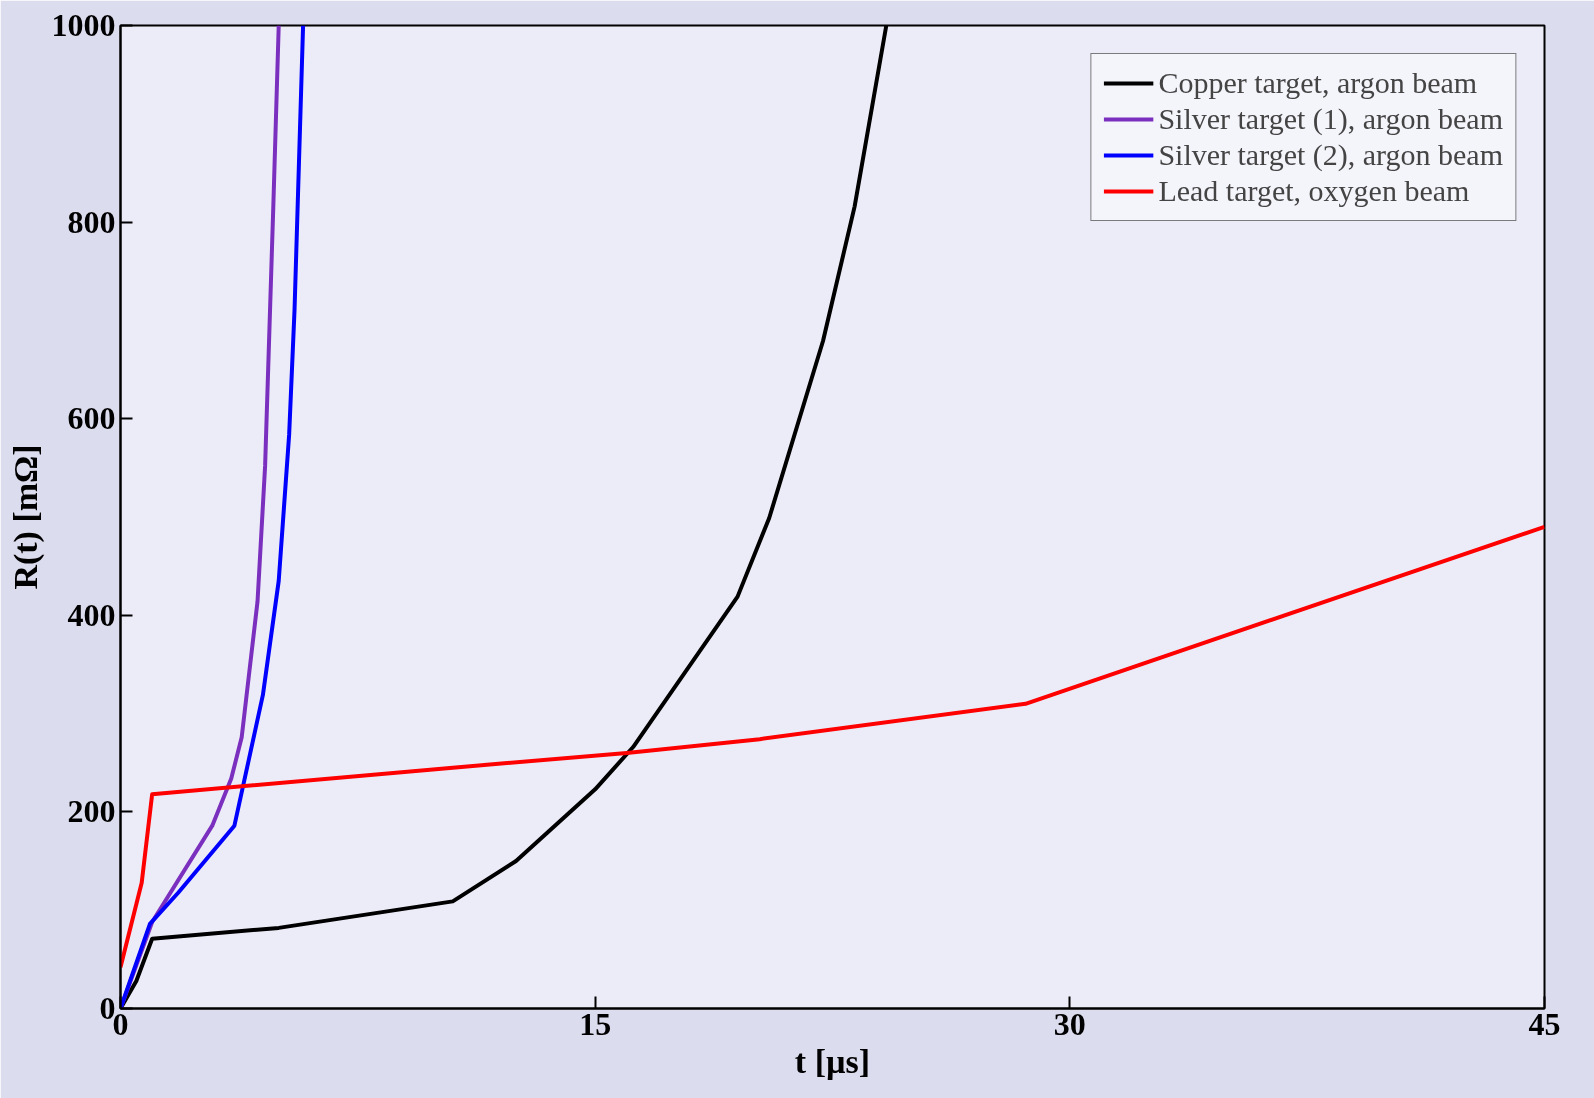 This screenshot has height=1098, width=1594. What do you see at coordinates (91, 614) in the screenshot?
I see `y-tick-label: 400` at bounding box center [91, 614].